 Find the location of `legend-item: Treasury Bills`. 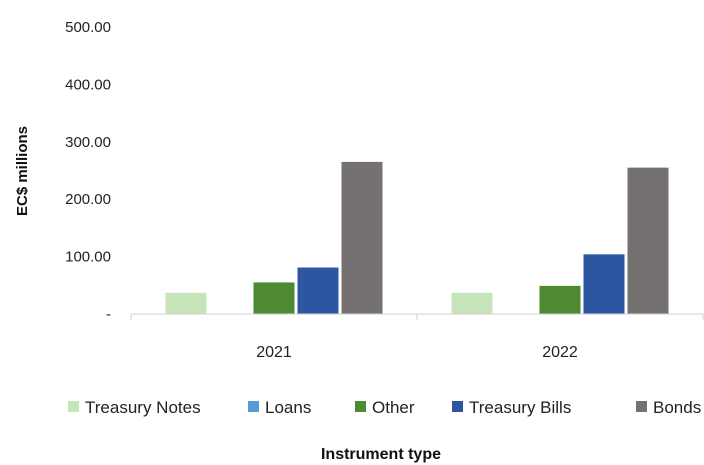

legend-item: Treasury Bills is located at coordinates (511, 407).